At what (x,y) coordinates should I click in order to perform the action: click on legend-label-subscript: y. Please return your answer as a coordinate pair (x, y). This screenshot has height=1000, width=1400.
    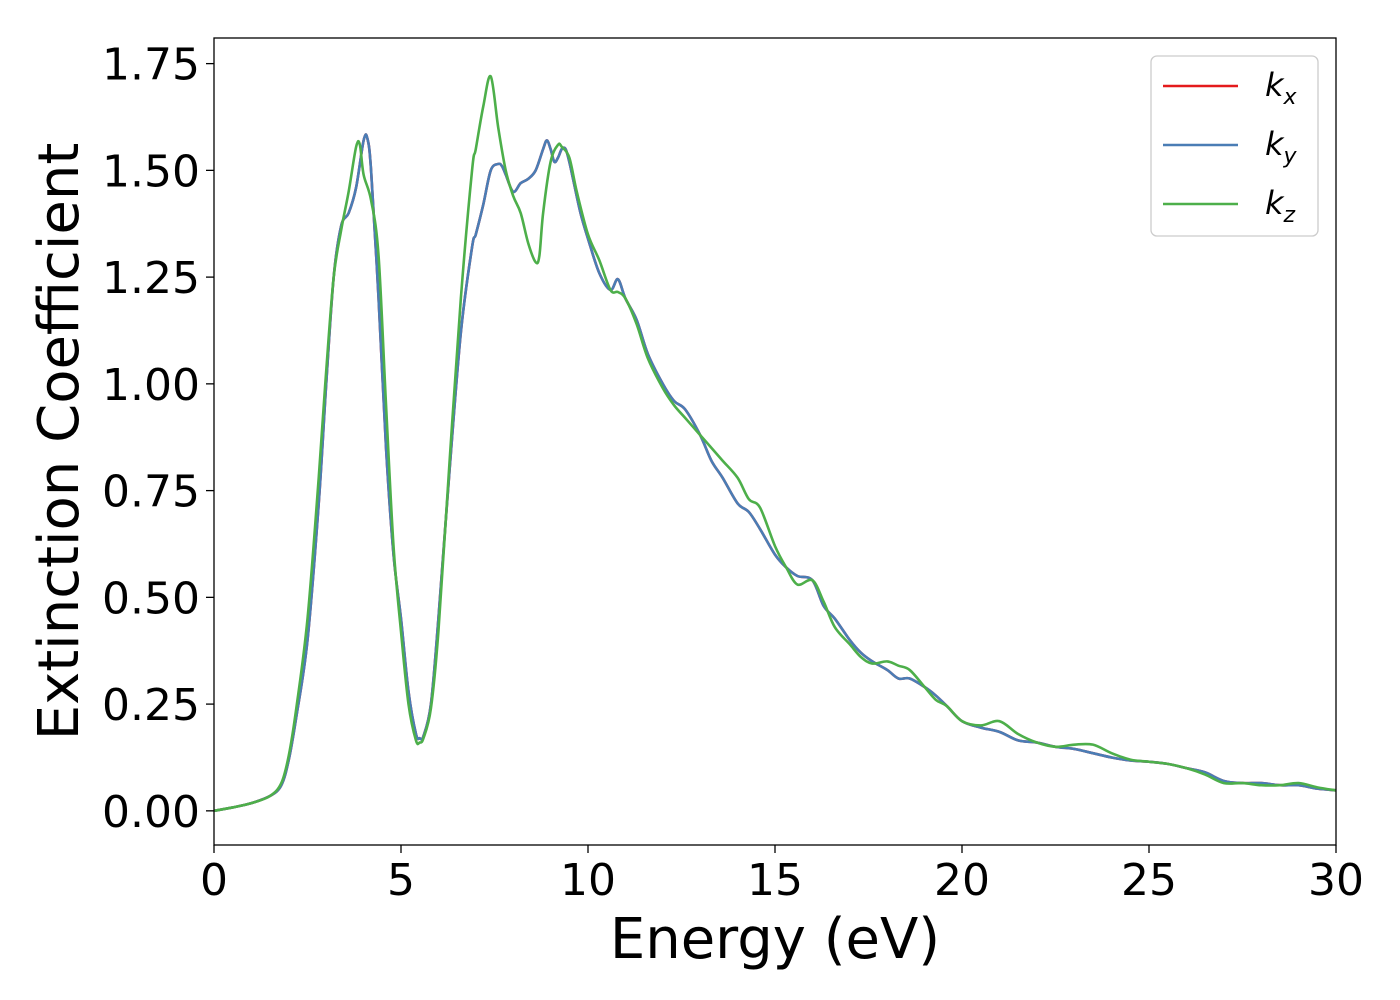
    Looking at the image, I should click on (1290, 156).